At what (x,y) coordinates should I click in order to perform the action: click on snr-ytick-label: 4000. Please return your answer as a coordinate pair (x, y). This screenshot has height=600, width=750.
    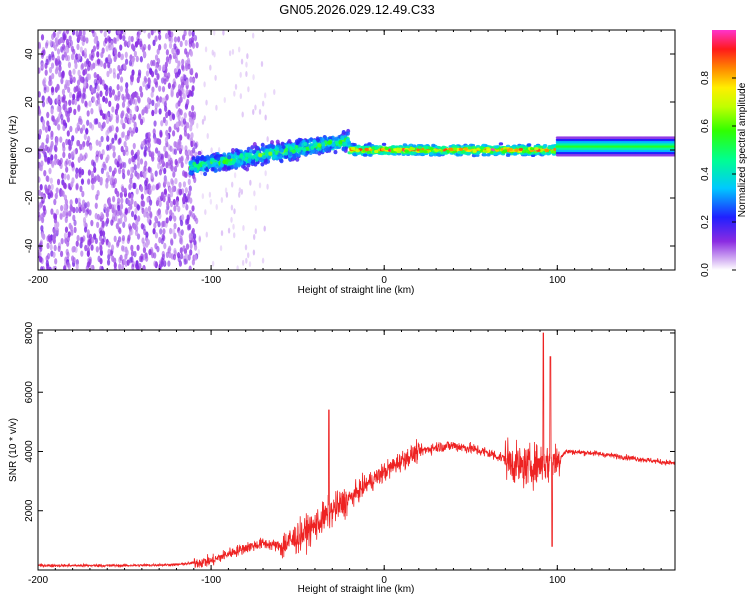
    Looking at the image, I should click on (29, 451).